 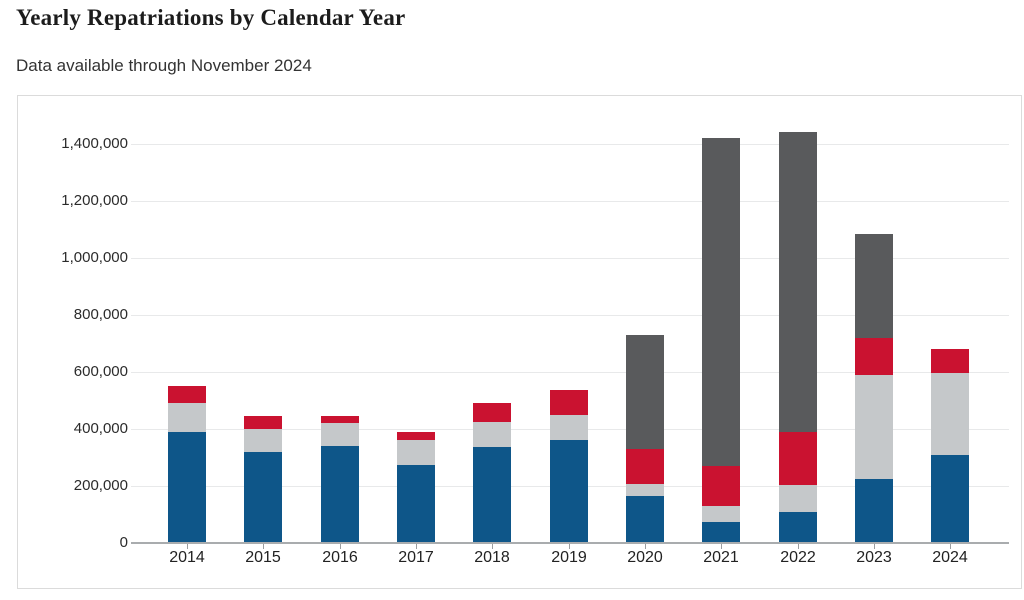 What do you see at coordinates (263, 440) in the screenshot?
I see `bar-segment-series-light-gray-2015` at bounding box center [263, 440].